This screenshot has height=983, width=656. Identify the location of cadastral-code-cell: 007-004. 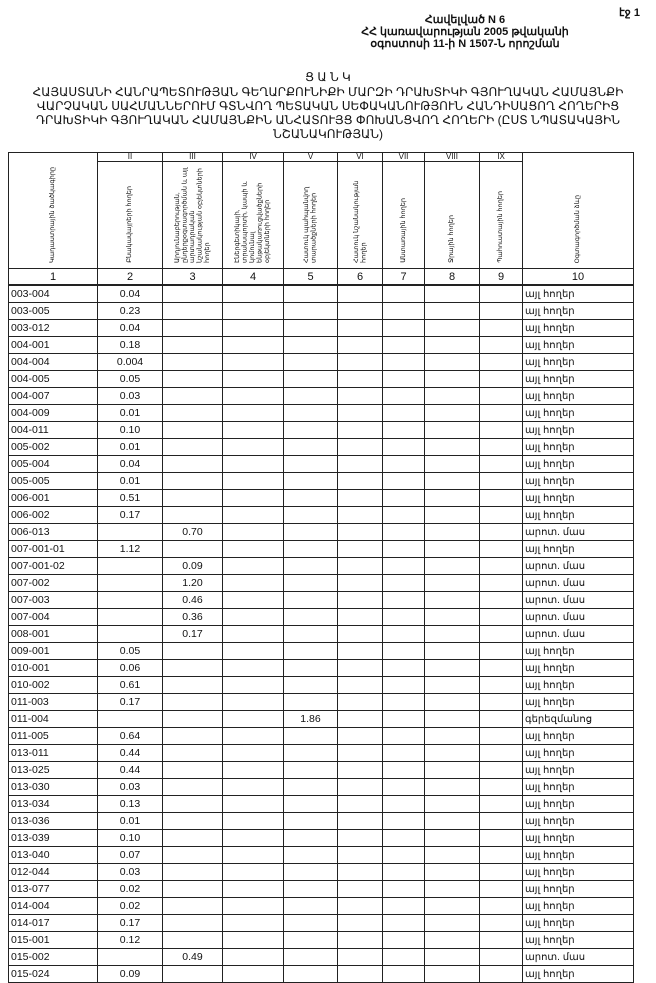
(53, 617).